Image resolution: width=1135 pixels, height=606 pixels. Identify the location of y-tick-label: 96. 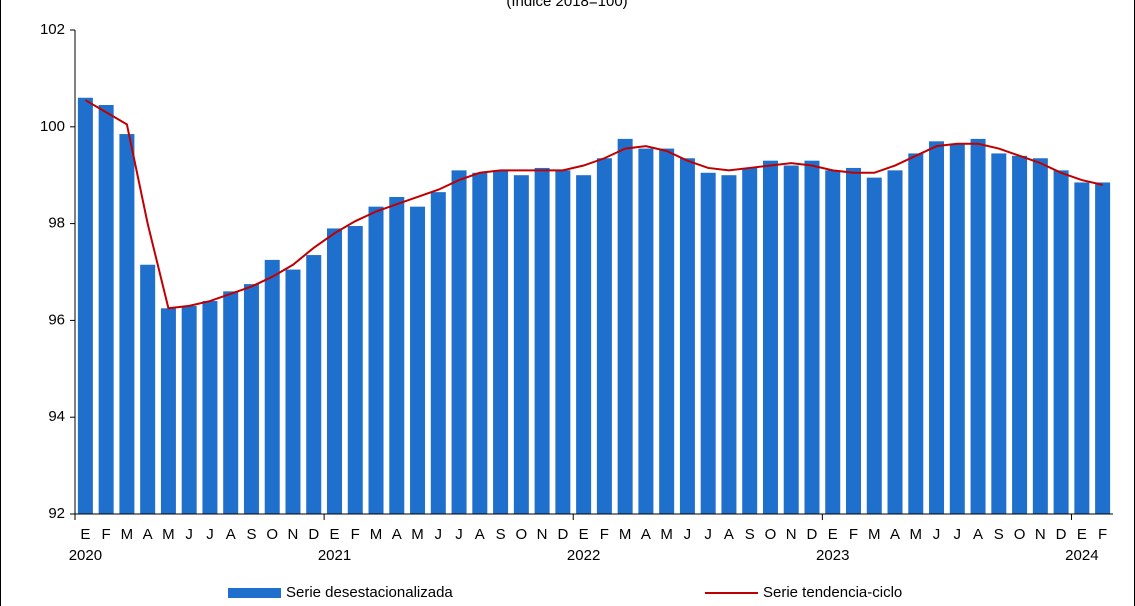
(56, 319).